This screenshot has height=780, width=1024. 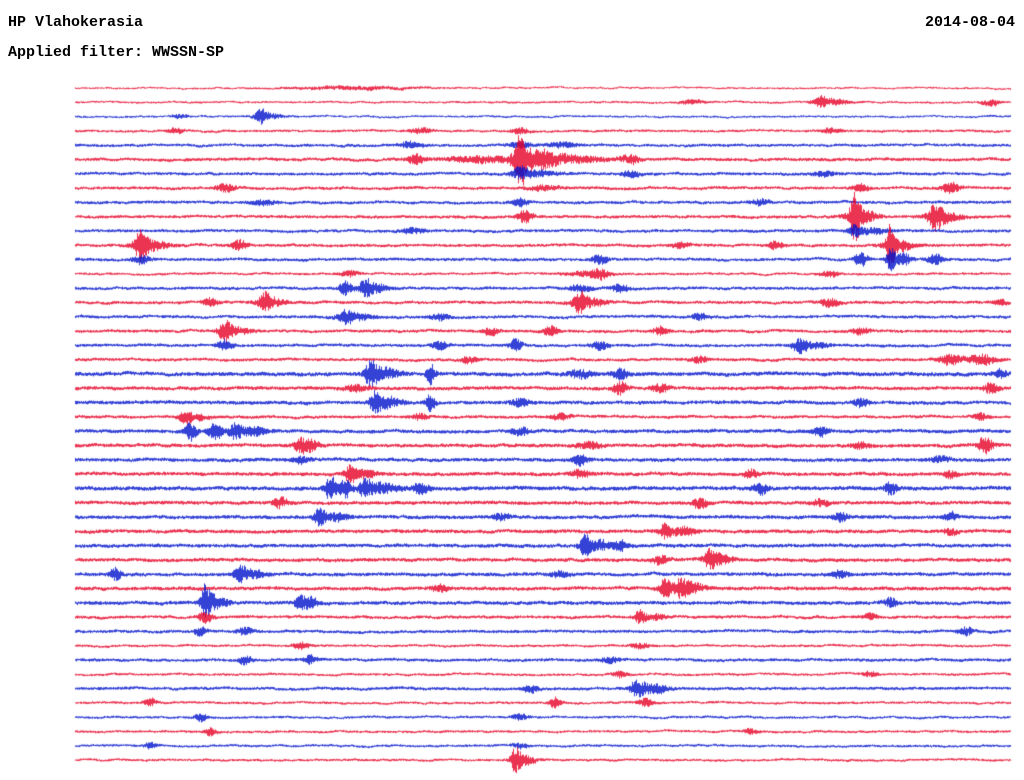 I want to click on applied-filter-label: Applied filter: WWSSN-SP, so click(x=116, y=52).